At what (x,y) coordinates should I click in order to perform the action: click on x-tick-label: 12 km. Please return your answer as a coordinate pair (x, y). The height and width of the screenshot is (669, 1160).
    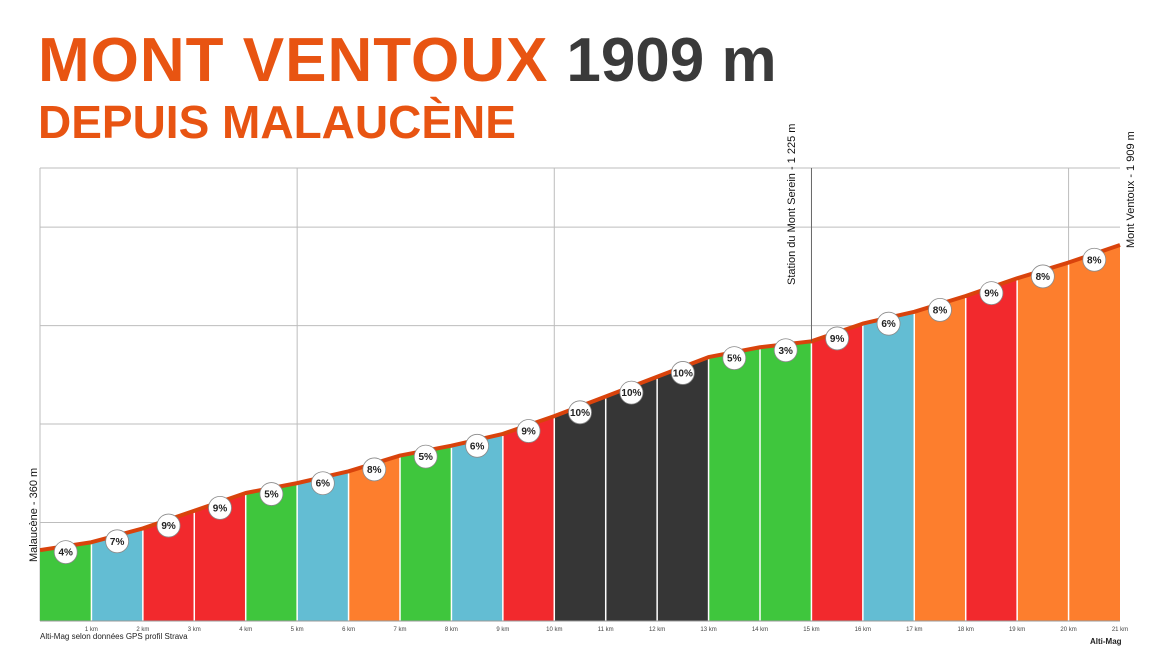
    Looking at the image, I should click on (657, 630).